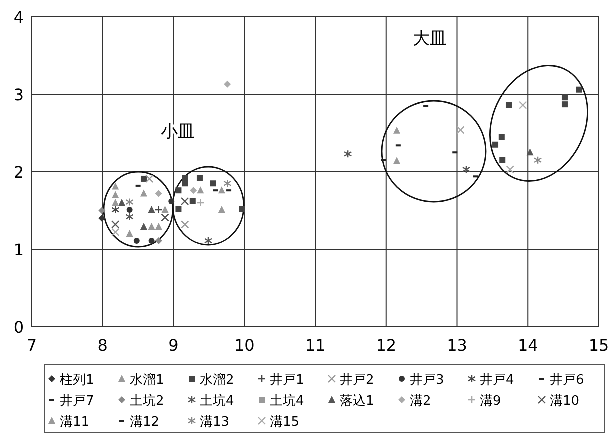 The image size is (614, 434). I want to click on legend-label: 溝10, so click(565, 401).